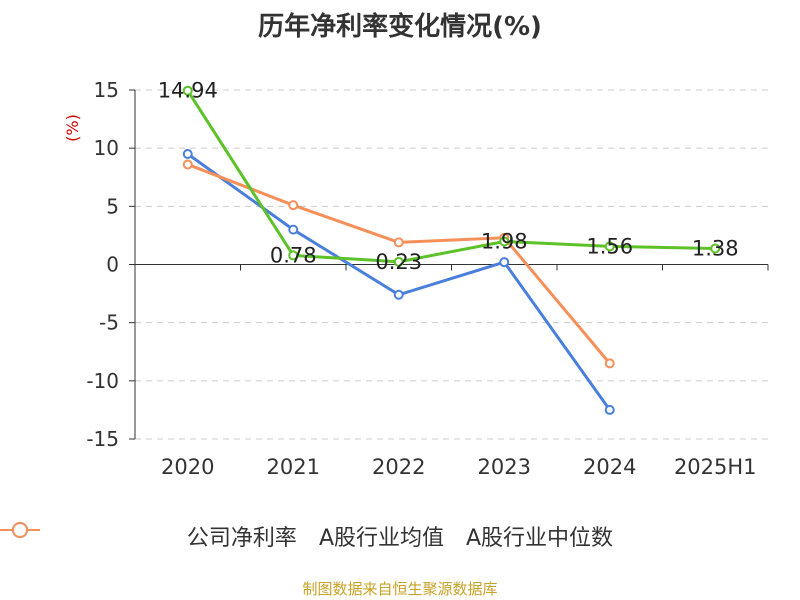 This screenshot has width=800, height=600. I want to click on data-source-note: 制图数据来自恒生聚源数据库, so click(400, 589).